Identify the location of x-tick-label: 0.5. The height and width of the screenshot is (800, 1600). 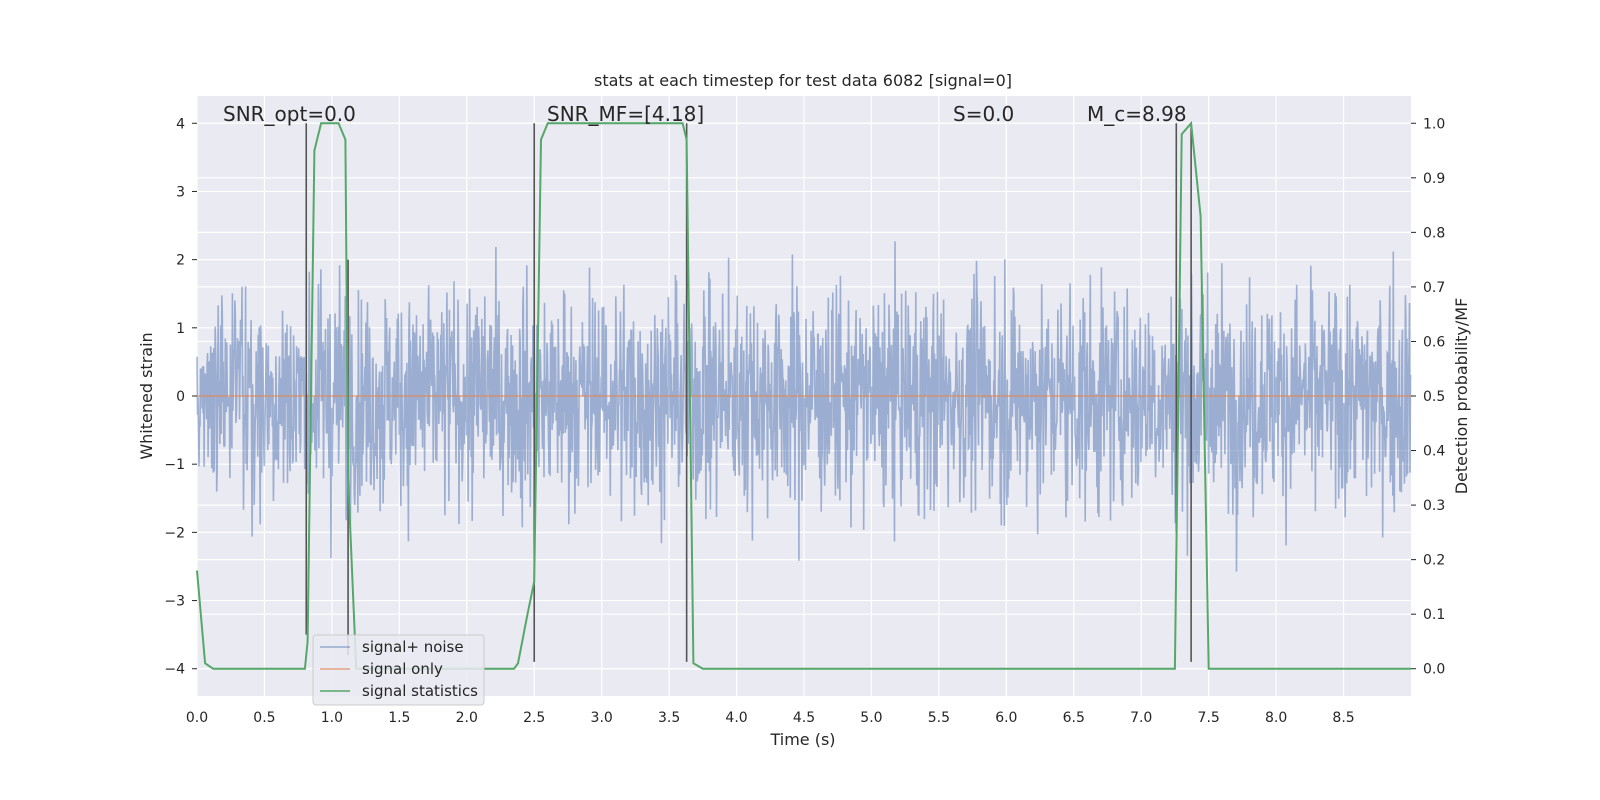
(264, 718).